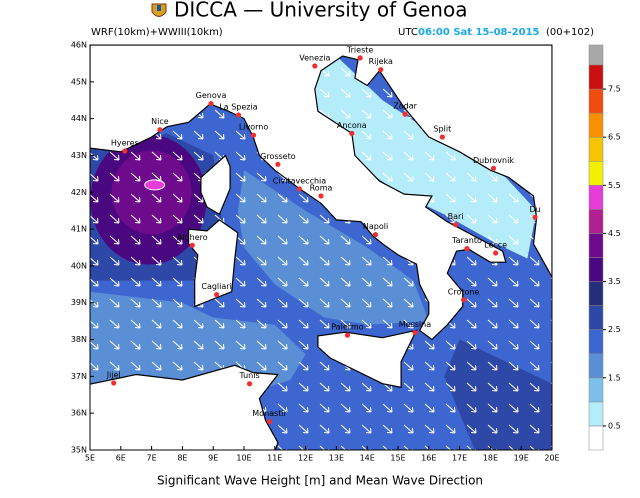  I want to click on lon-tick-label: 11E, so click(274, 458).